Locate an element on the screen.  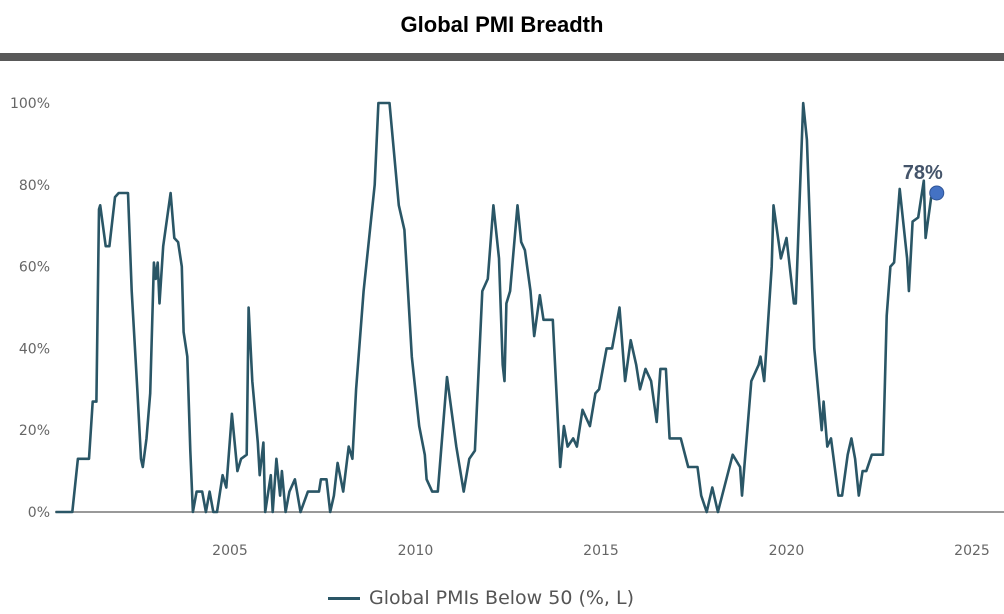
x-tick-label: 2010 is located at coordinates (416, 551).